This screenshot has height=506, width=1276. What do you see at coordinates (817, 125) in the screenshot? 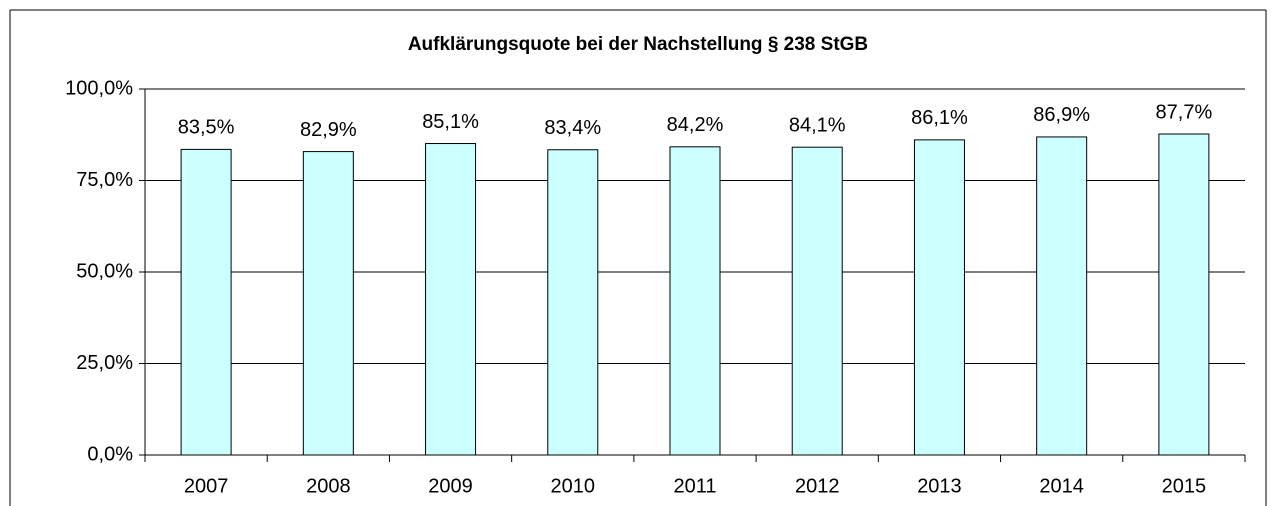
I see `data-label: 84,1%` at bounding box center [817, 125].